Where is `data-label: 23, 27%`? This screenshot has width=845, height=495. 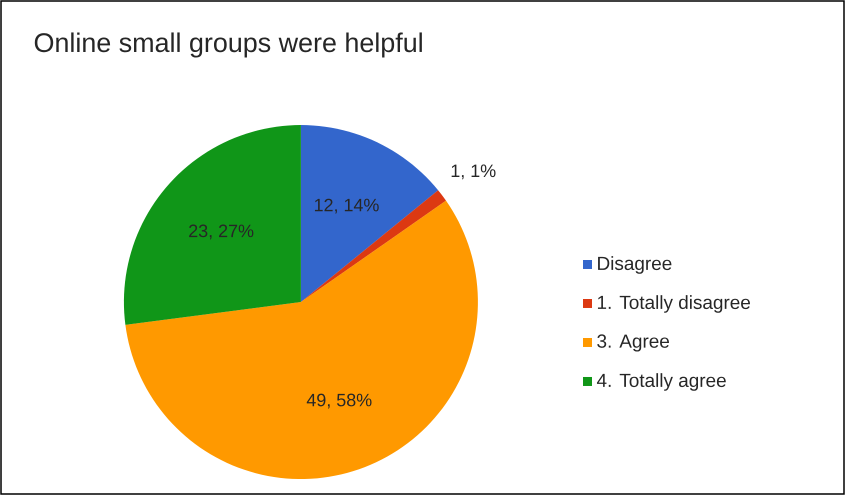 data-label: 23, 27% is located at coordinates (221, 232).